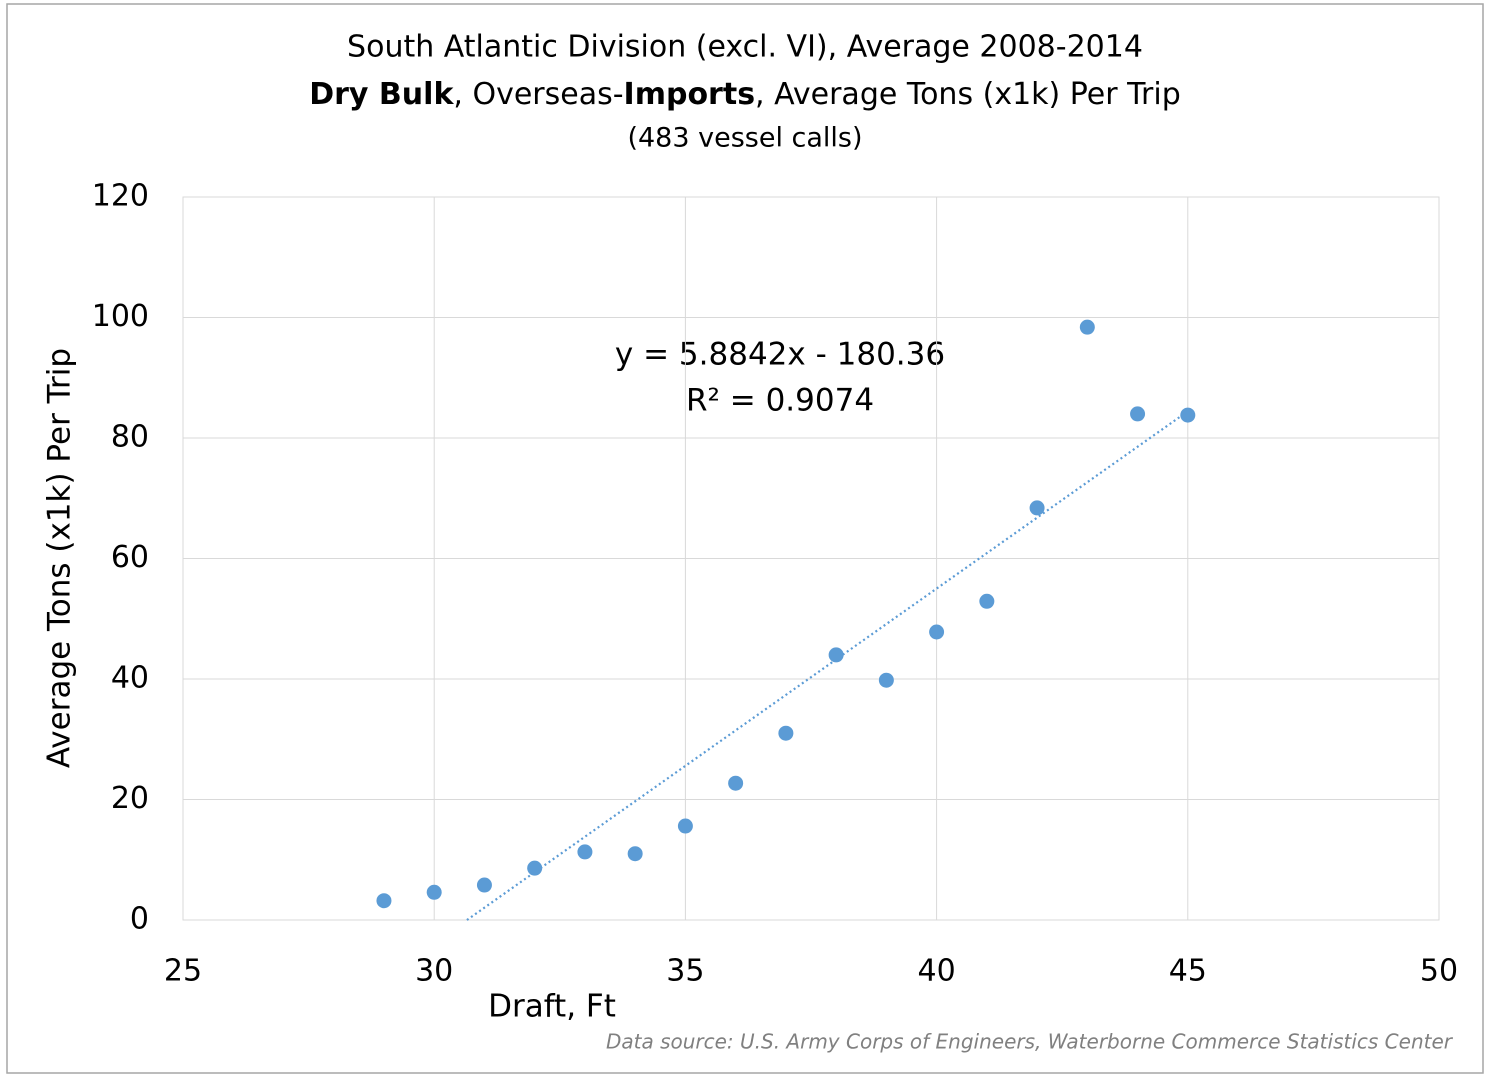 The height and width of the screenshot is (1075, 1485). Describe the element at coordinates (937, 971) in the screenshot. I see `x-tick-label: 40` at that location.